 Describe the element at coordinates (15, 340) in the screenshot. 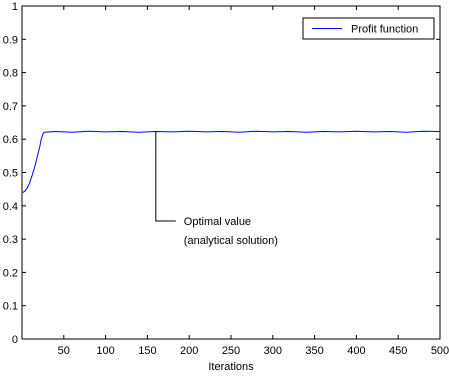

I see `y-tick-label: 0` at that location.